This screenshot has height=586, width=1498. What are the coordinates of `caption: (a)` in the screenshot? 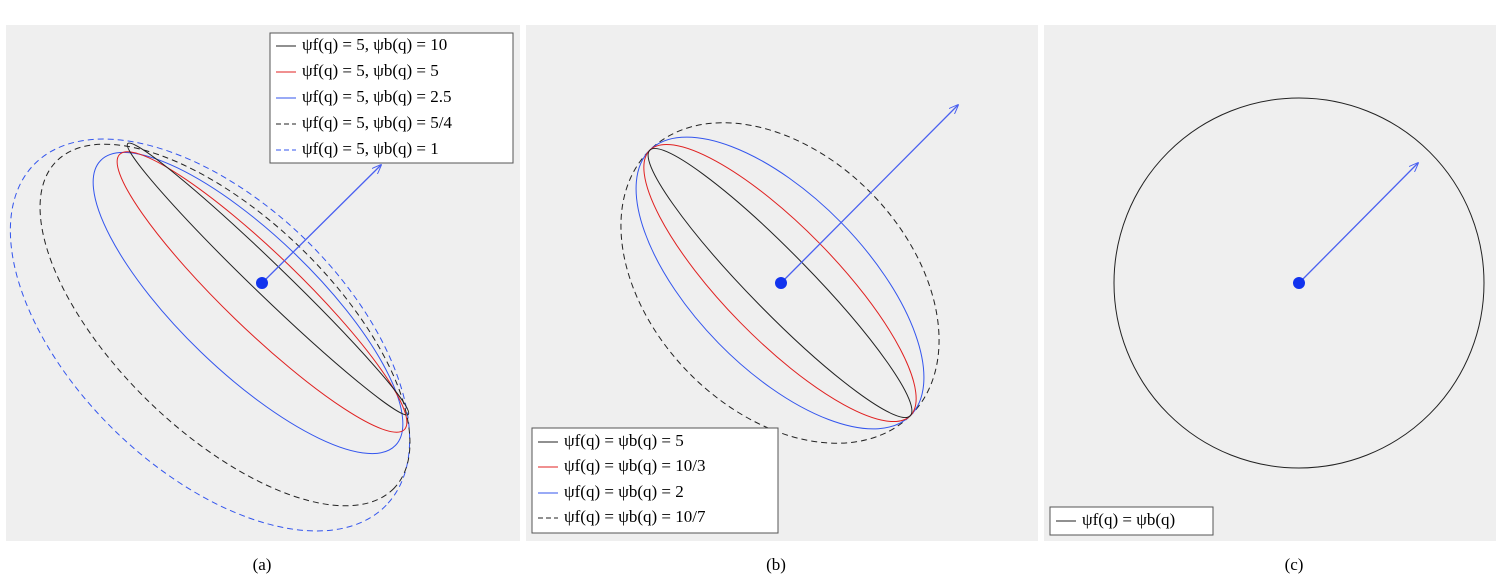 It's located at (262, 564).